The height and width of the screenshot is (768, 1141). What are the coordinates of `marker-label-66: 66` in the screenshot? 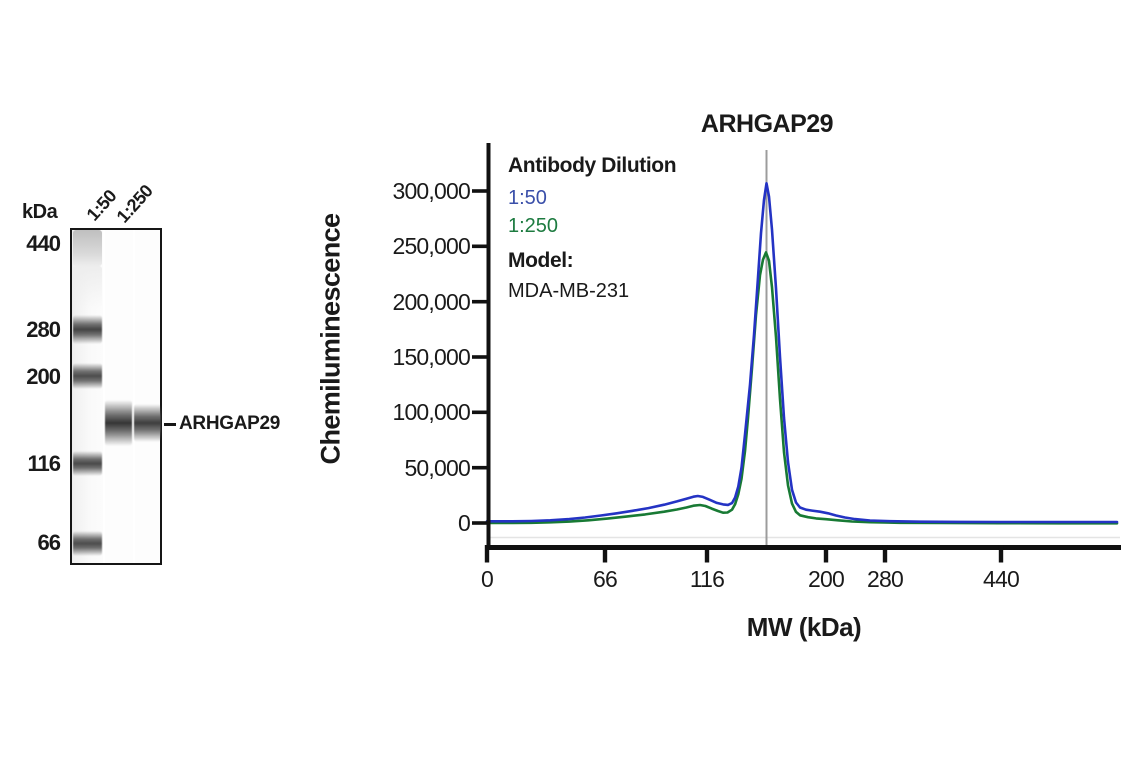 It's located at (49, 542).